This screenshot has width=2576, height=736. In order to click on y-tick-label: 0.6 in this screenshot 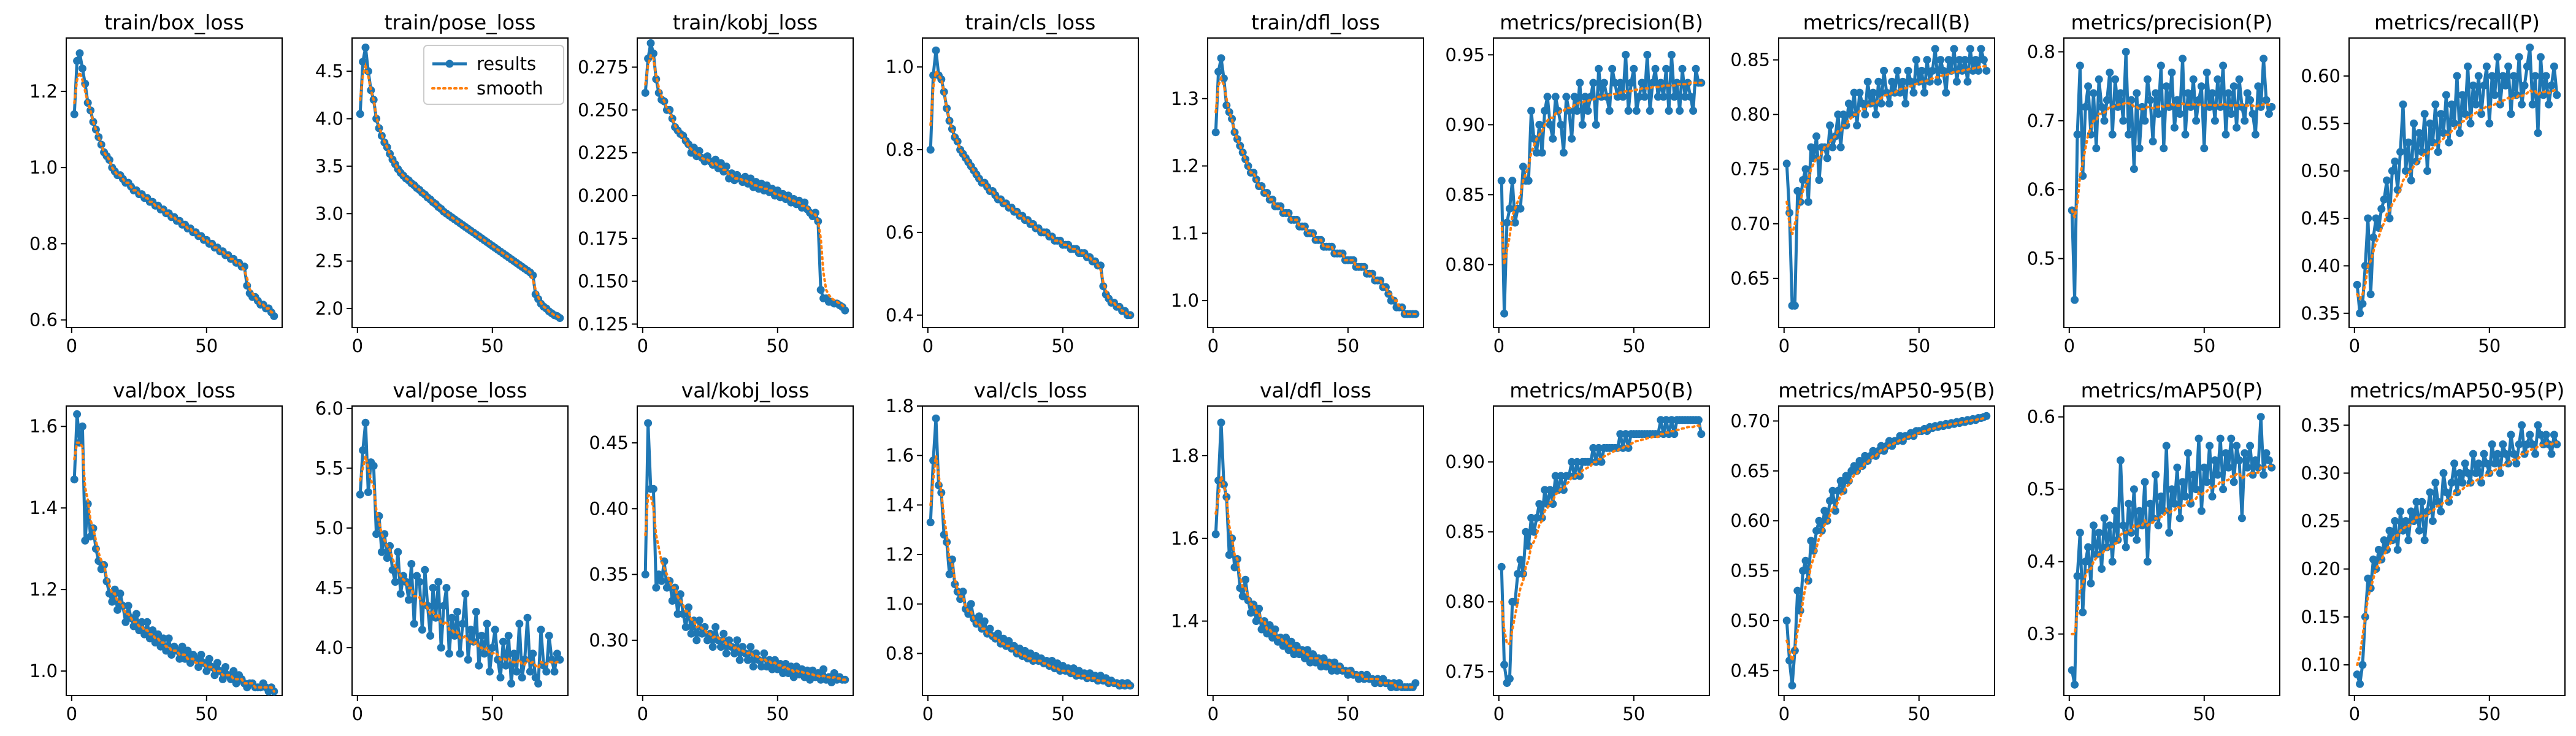, I will do `click(2041, 189)`.